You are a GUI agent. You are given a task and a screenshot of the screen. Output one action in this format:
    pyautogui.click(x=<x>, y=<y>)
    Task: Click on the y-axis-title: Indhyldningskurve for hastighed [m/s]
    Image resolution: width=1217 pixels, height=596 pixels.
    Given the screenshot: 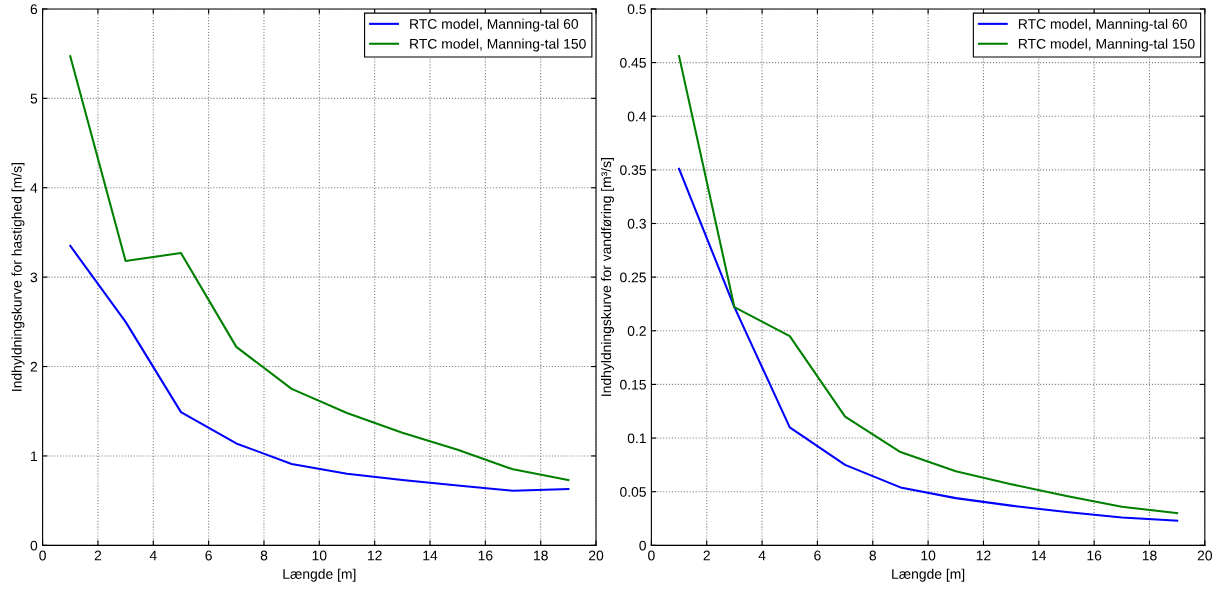 What is the action you would take?
    pyautogui.click(x=18, y=277)
    